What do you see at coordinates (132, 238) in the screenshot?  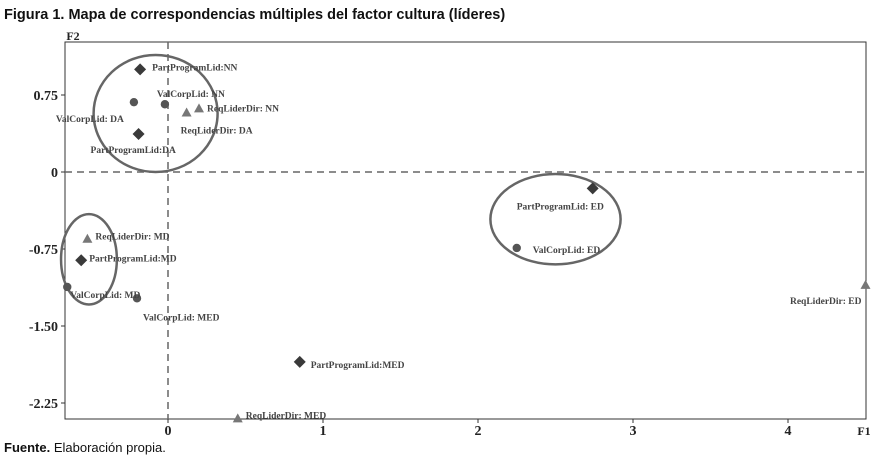 I see `point-label: ReqLiderDir: MD` at bounding box center [132, 238].